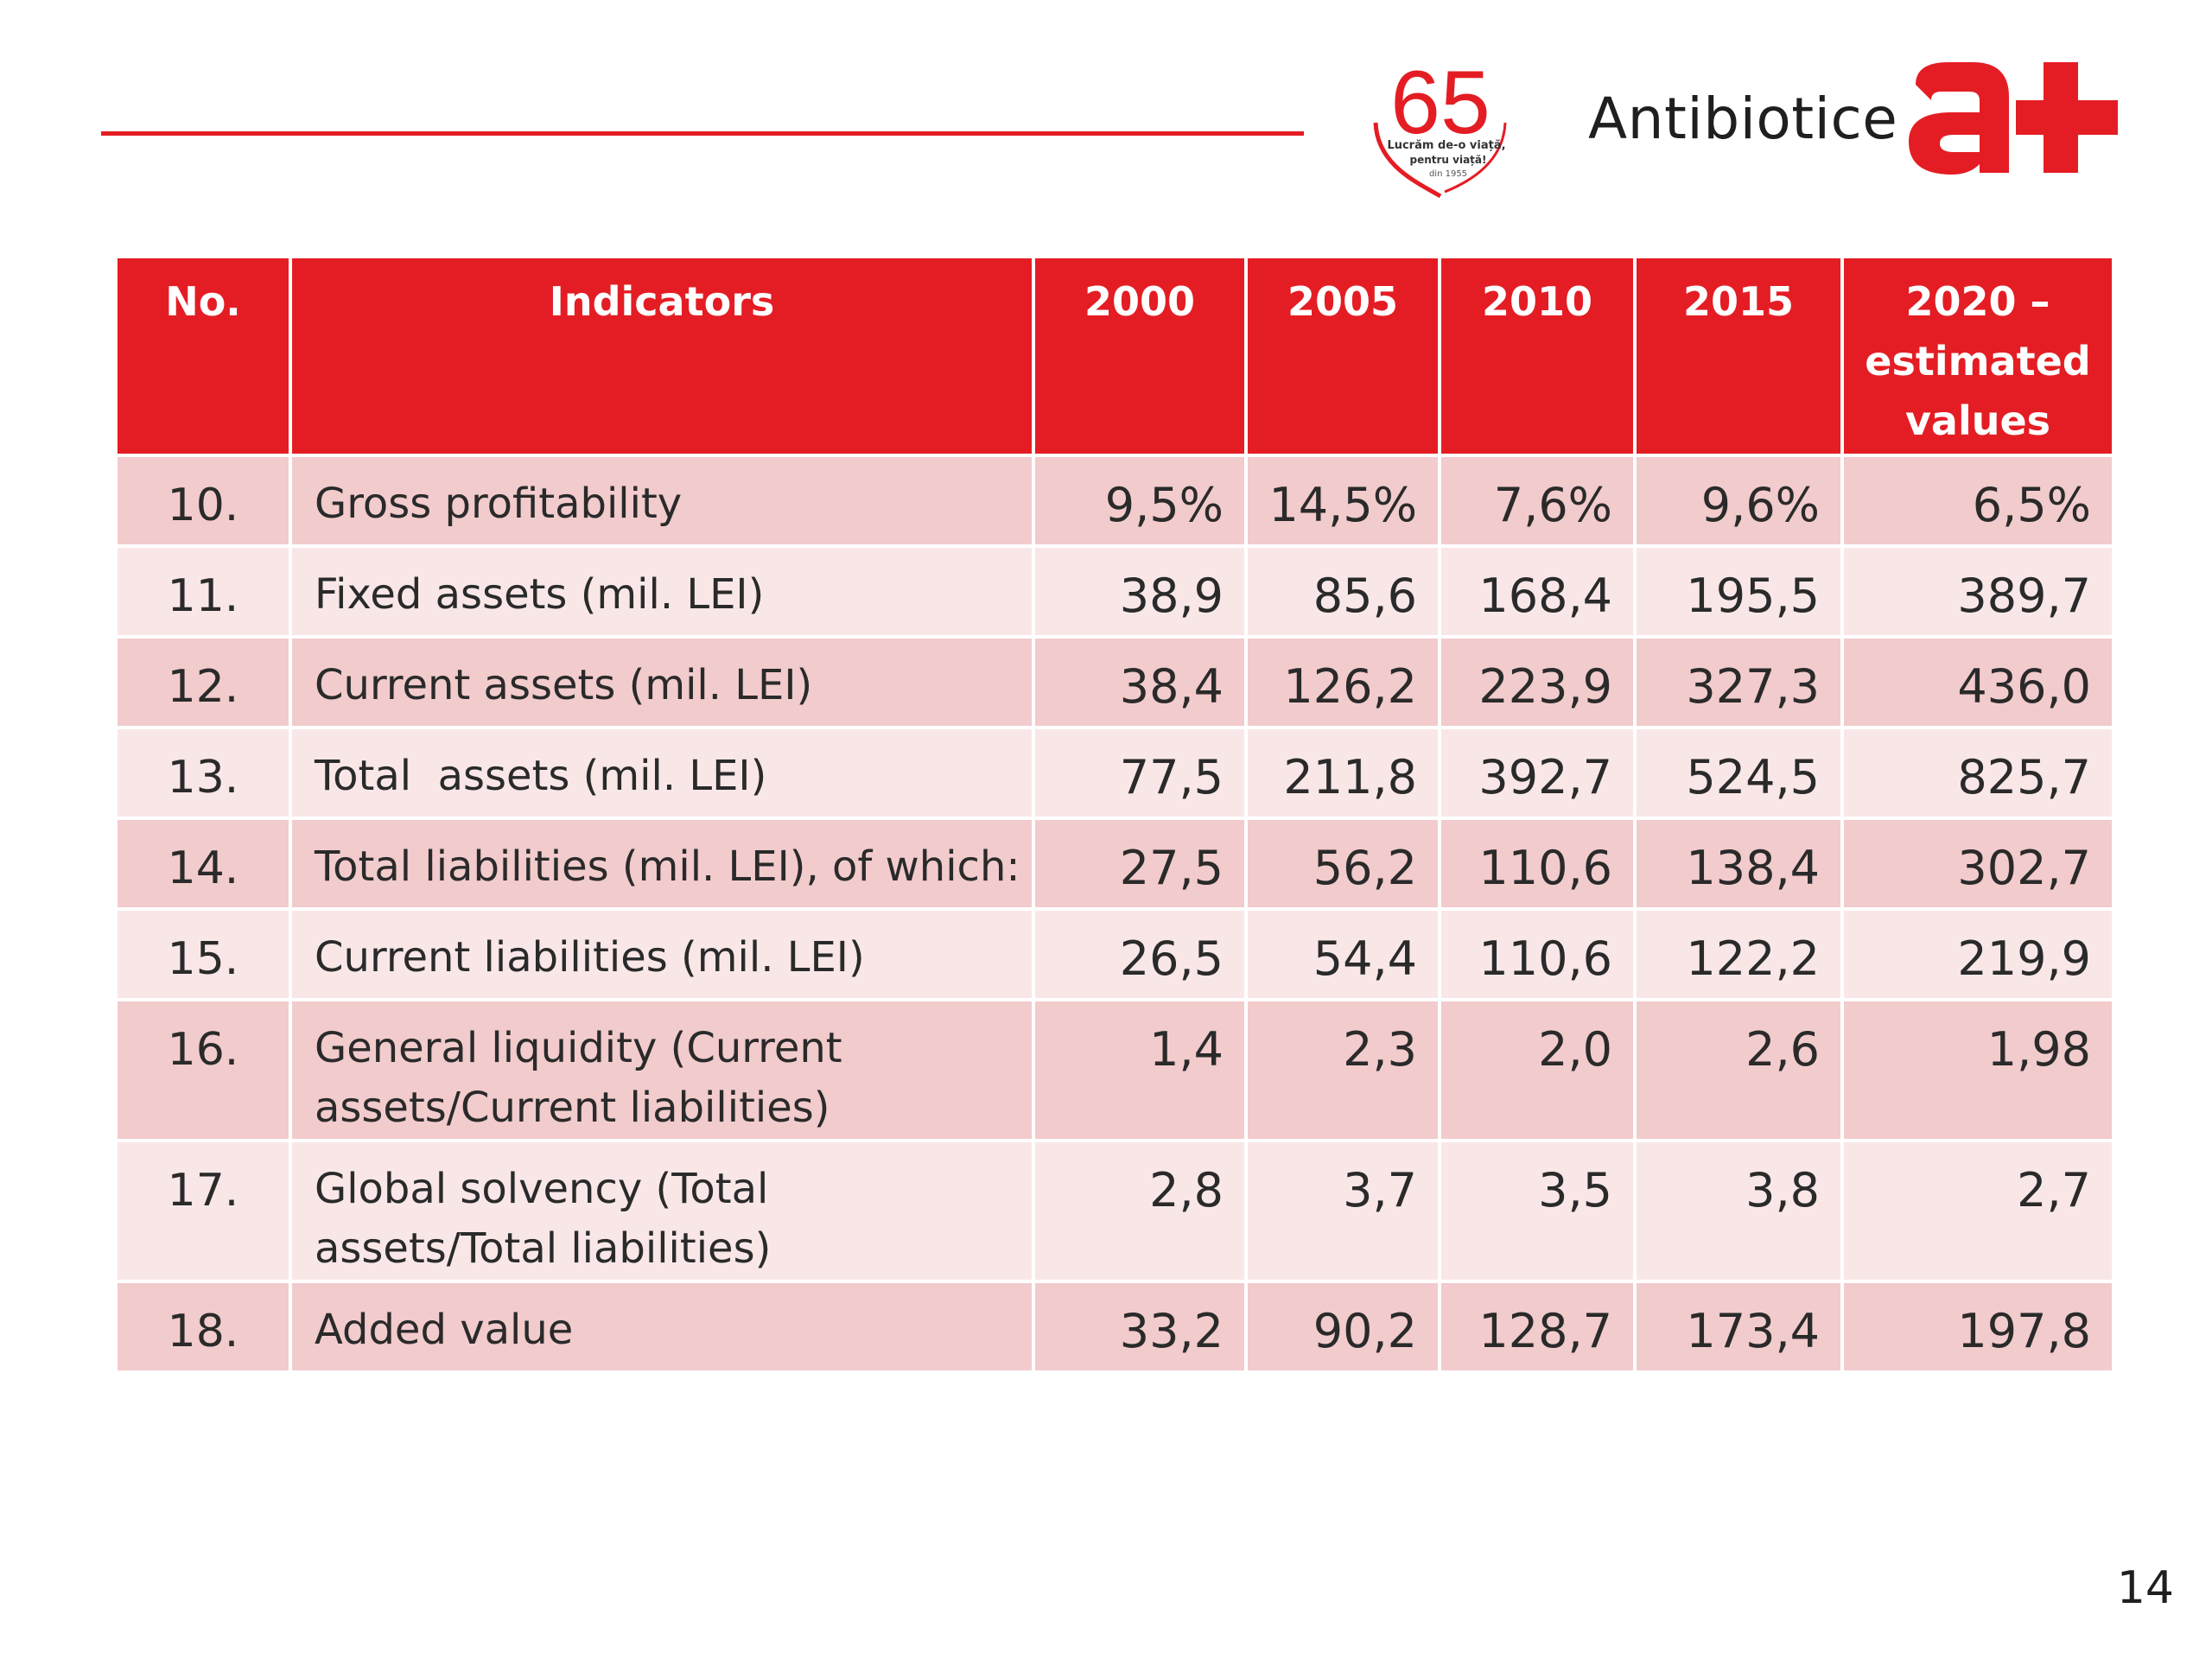 Image resolution: width=2212 pixels, height=1659 pixels. What do you see at coordinates (1537, 1070) in the screenshot?
I see `value-2010: 2,0` at bounding box center [1537, 1070].